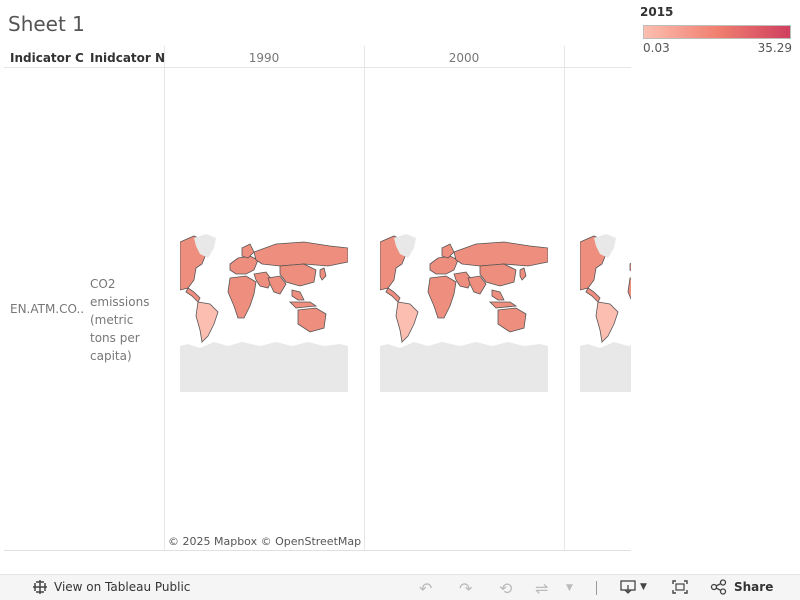 The height and width of the screenshot is (600, 800). I want to click on view-on-tableau-public-button: View on Tableau Public, so click(111, 587).